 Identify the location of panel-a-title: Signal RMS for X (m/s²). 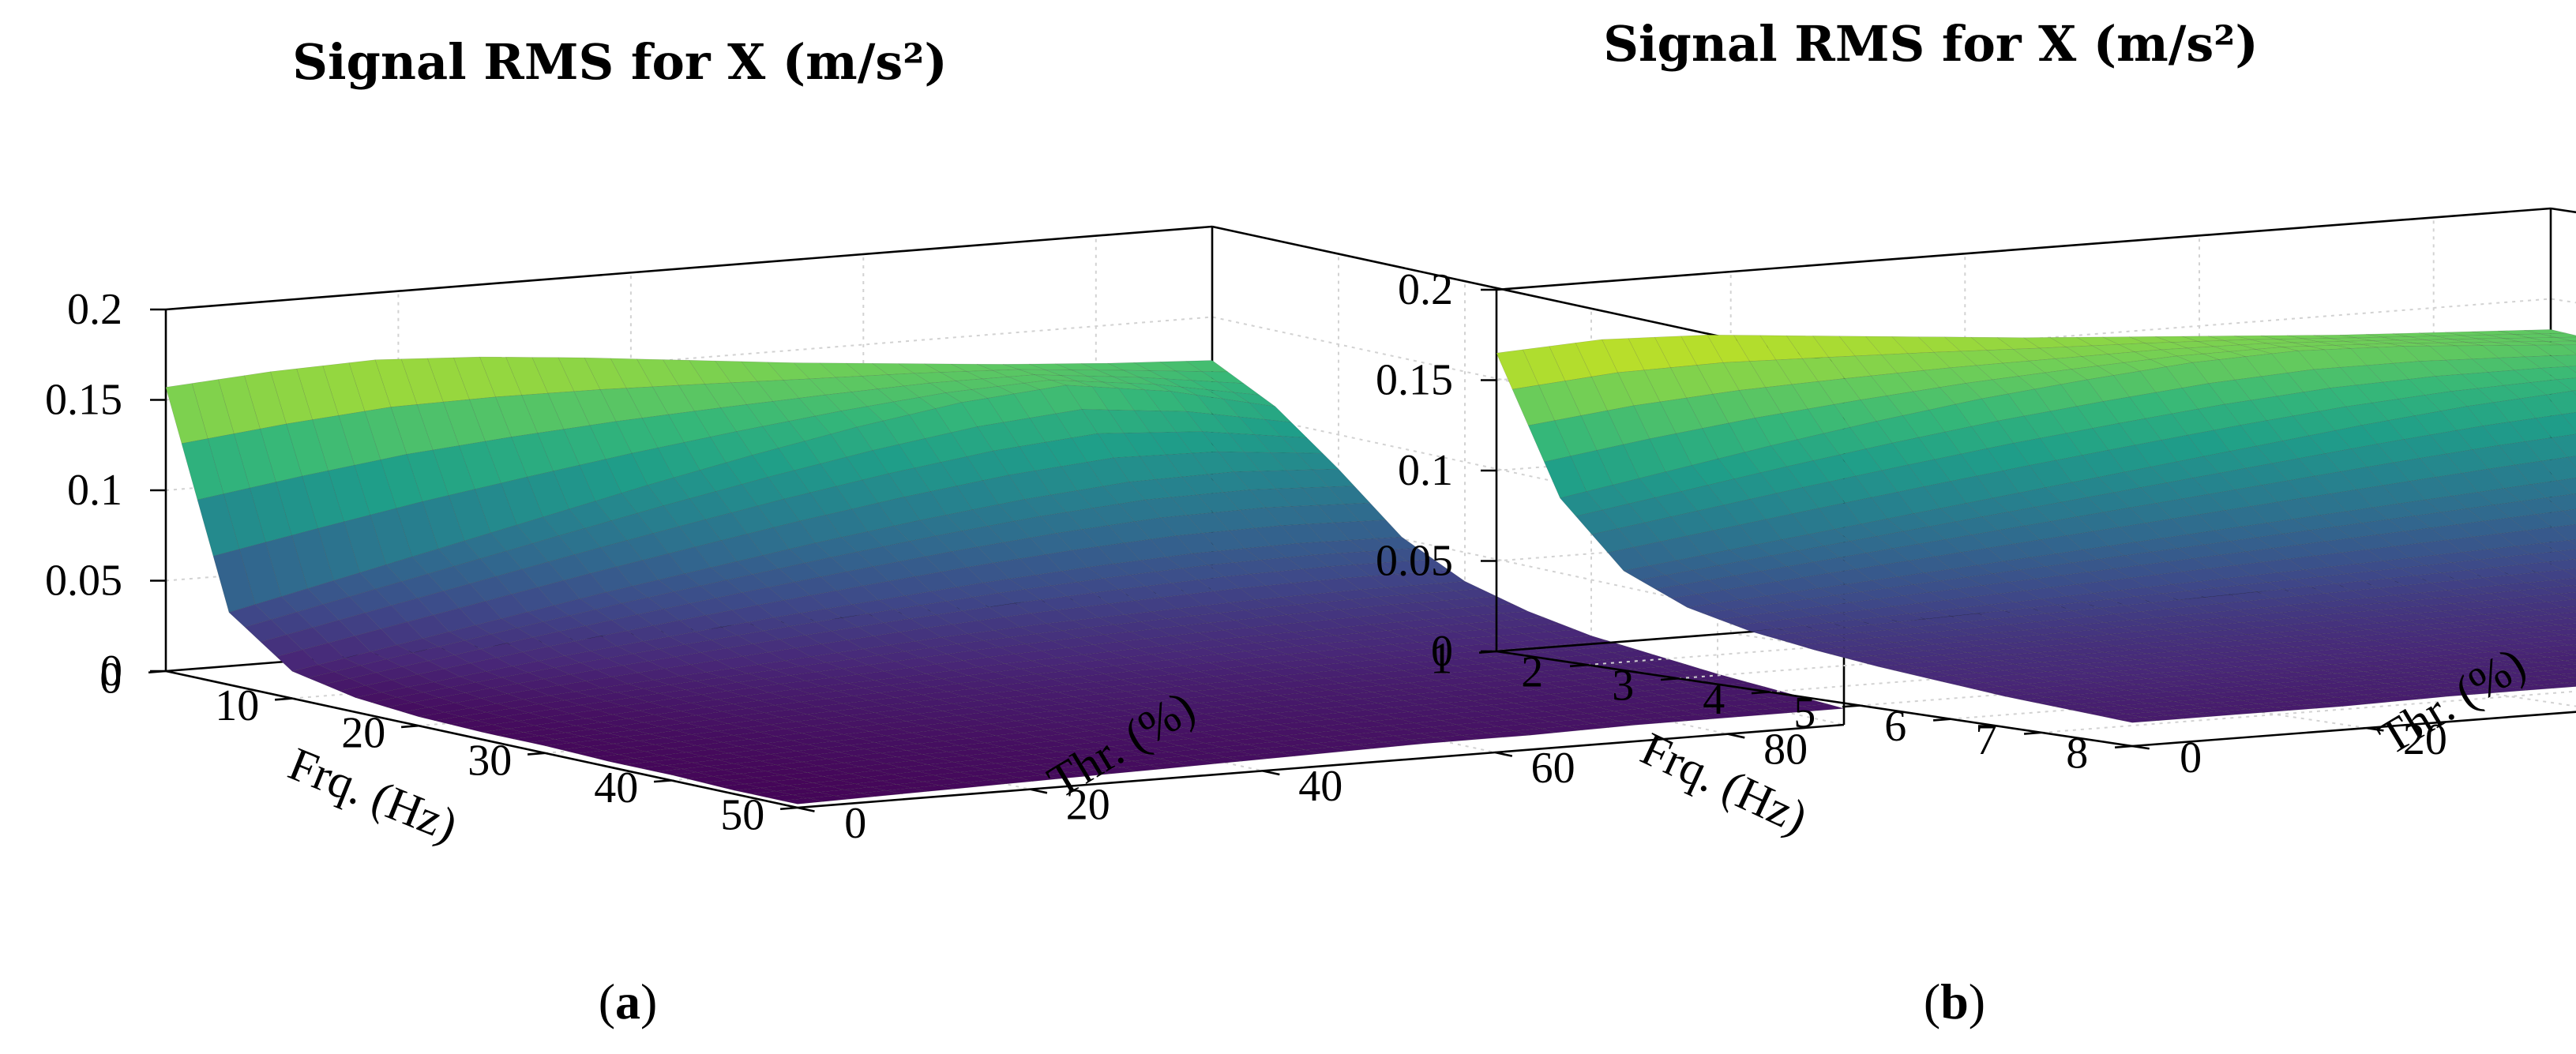
(620, 62).